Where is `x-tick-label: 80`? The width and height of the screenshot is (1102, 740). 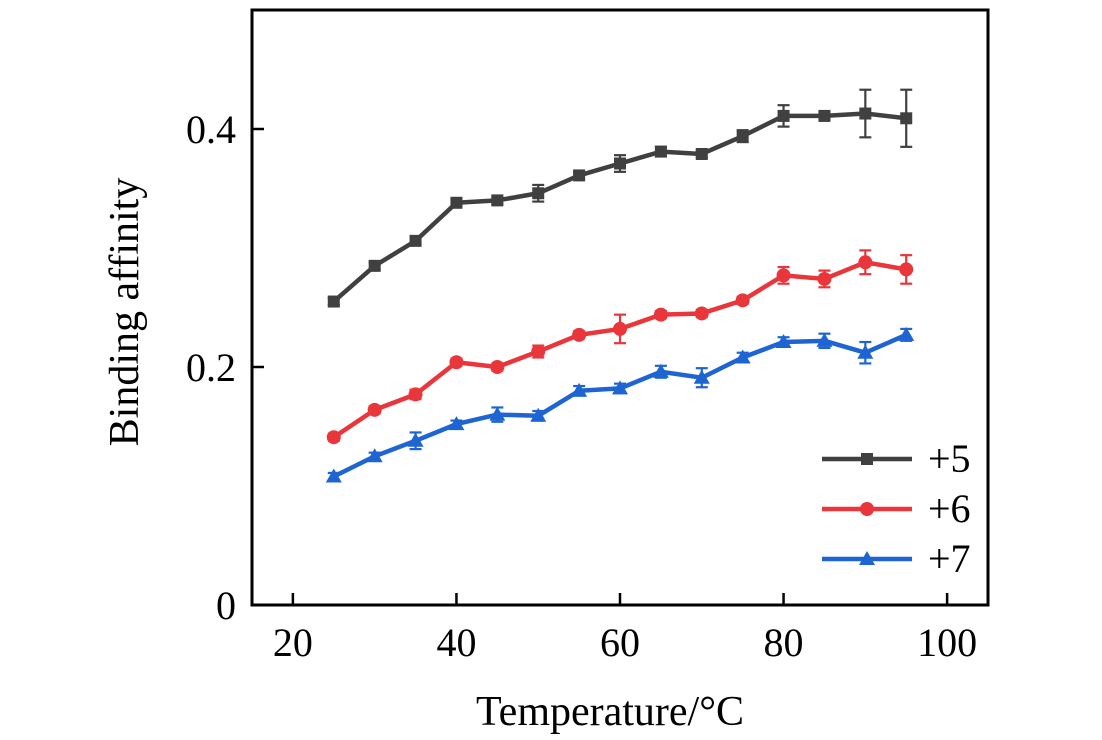
x-tick-label: 80 is located at coordinates (784, 642).